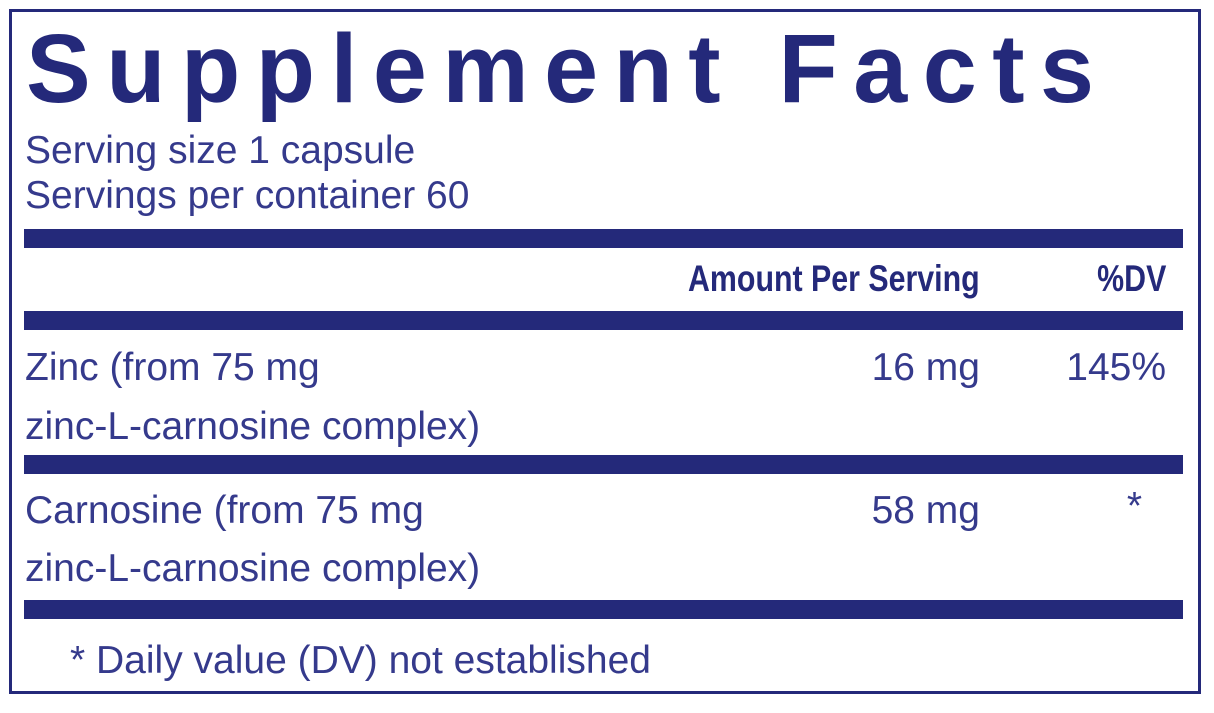 This screenshot has height=713, width=1214. I want to click on row-zinc-name-1: Zinc (from 75 mg, so click(172, 367).